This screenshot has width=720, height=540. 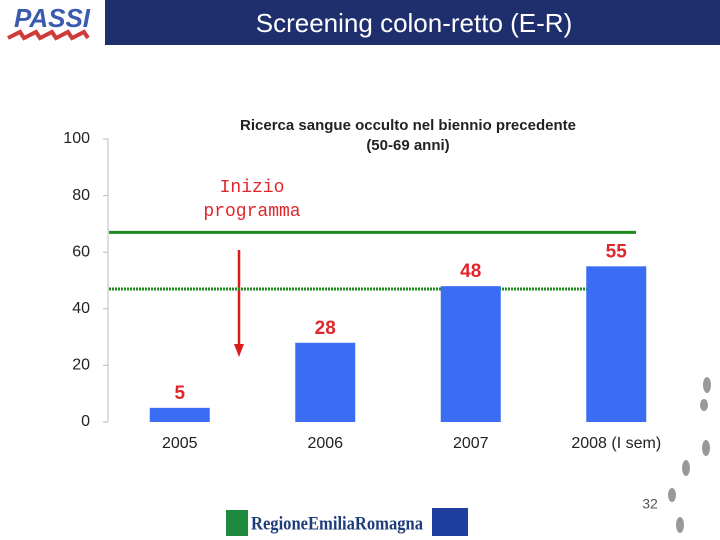 I want to click on x-tick-label: 2006, so click(x=325, y=443).